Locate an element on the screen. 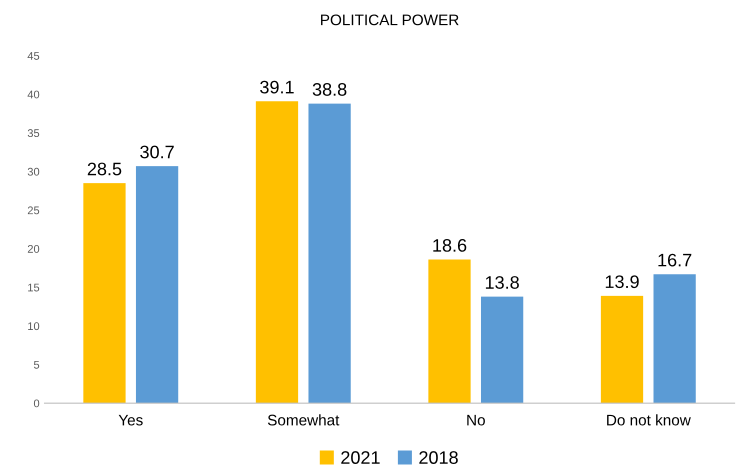  y-tick-label: 10 is located at coordinates (34, 326).